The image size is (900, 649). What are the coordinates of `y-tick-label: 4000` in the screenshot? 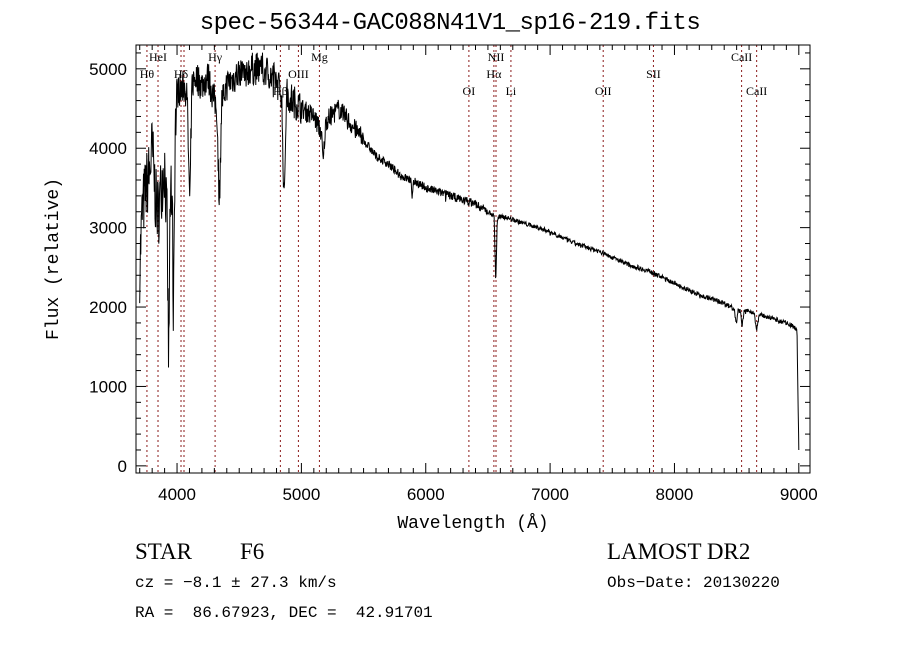 It's located at (108, 148).